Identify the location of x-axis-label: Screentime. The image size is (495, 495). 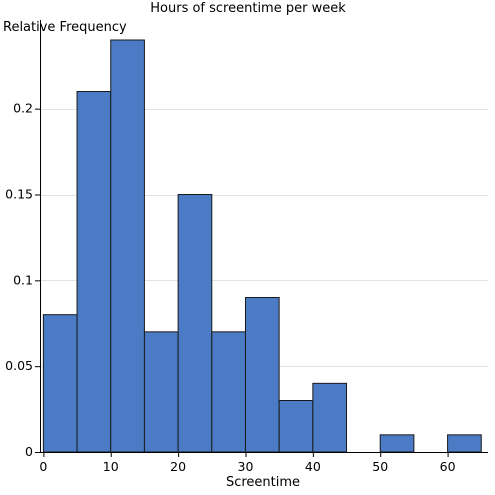
(263, 482).